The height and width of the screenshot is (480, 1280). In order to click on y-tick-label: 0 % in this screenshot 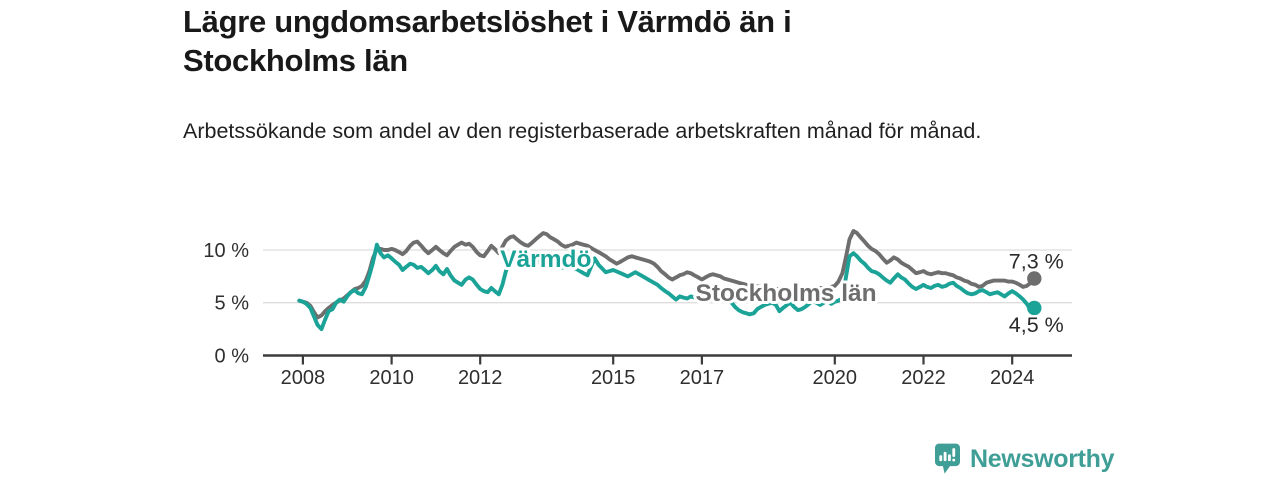, I will do `click(232, 357)`.